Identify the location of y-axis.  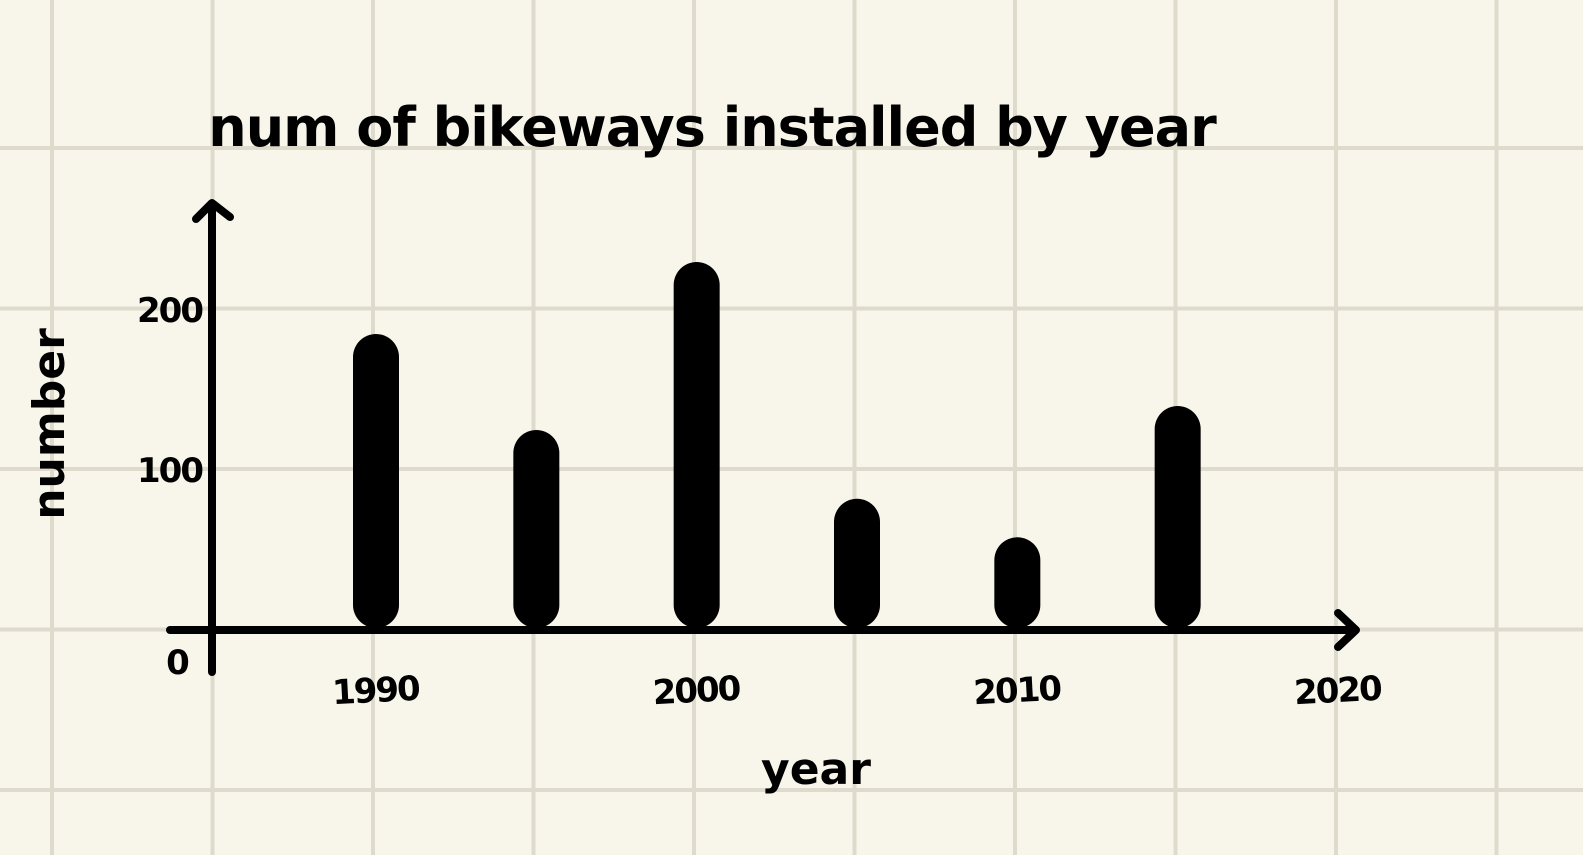
(213, 437).